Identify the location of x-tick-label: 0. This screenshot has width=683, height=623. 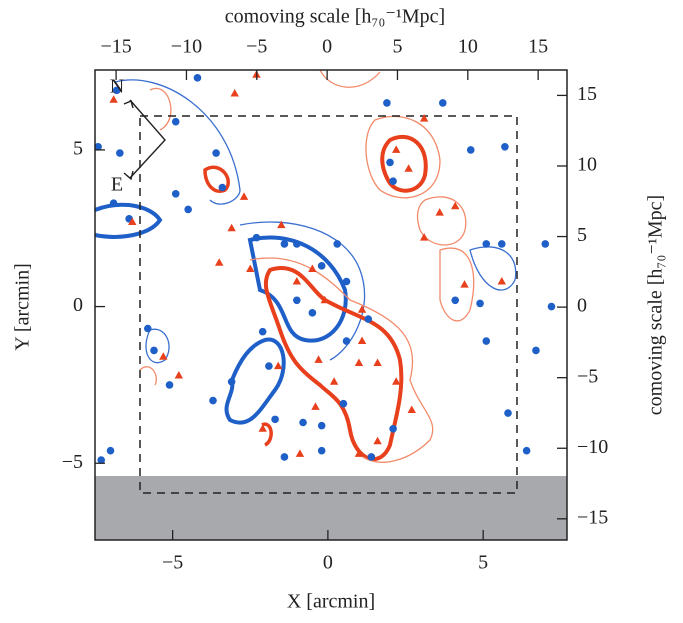
(328, 563).